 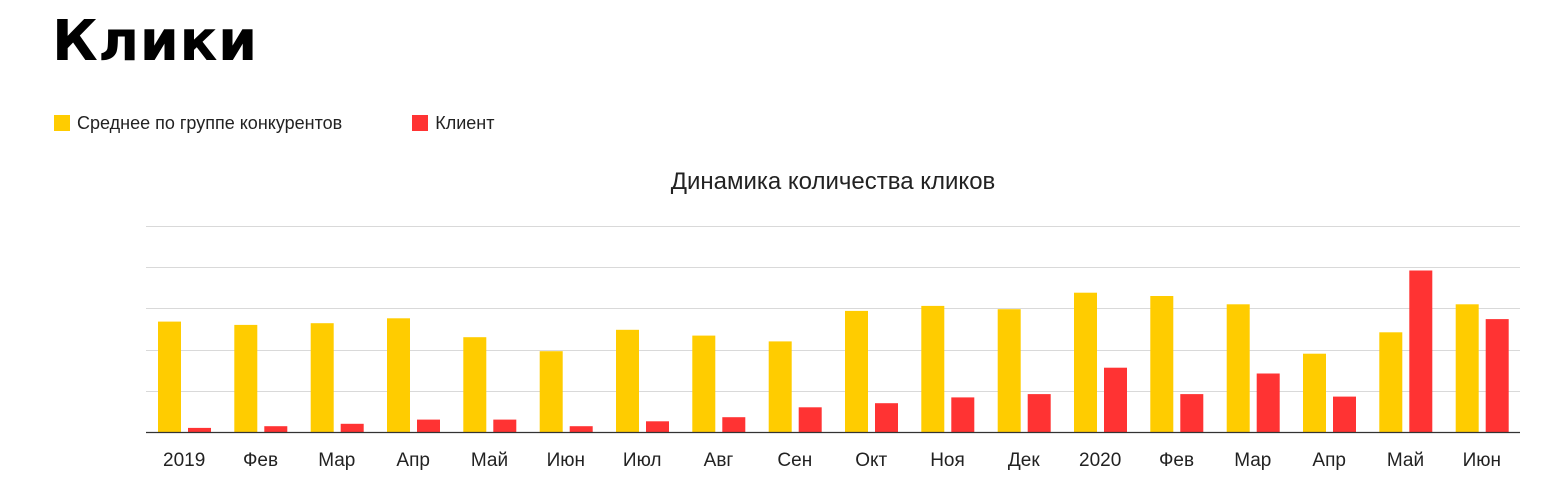 I want to click on chart-legend: Среднее по группе конкурентов Клиент, so click(x=309, y=123).